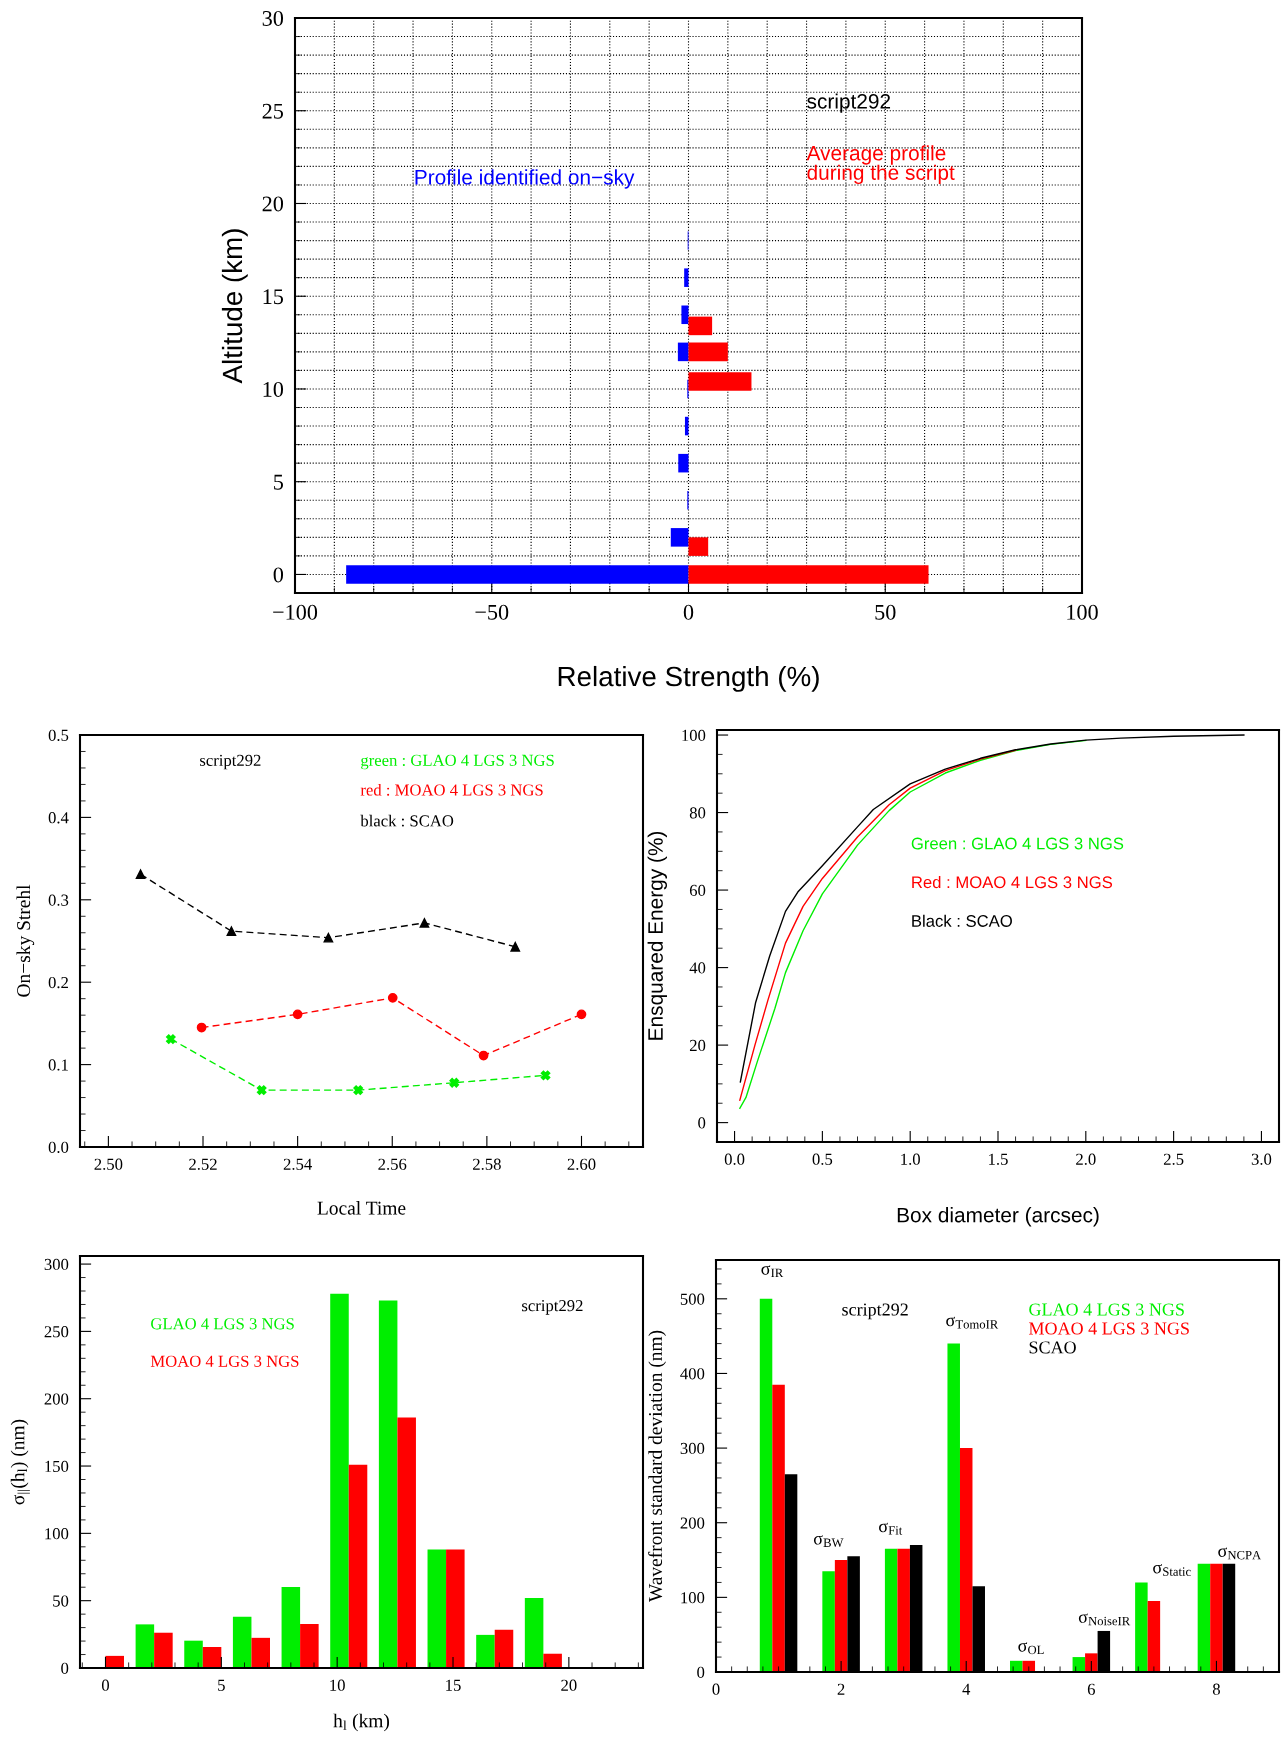 This screenshot has height=1744, width=1284. I want to click on y-tick-label: 500, so click(692, 1299).